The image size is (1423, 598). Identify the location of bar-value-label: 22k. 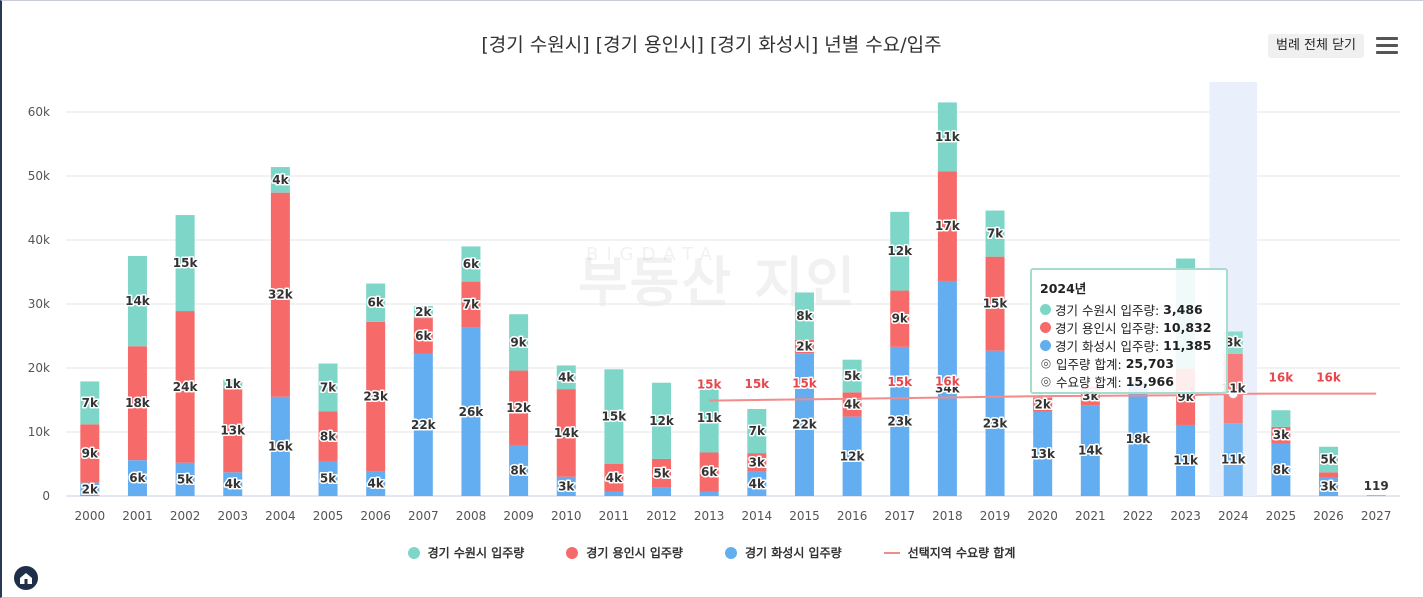
(805, 425).